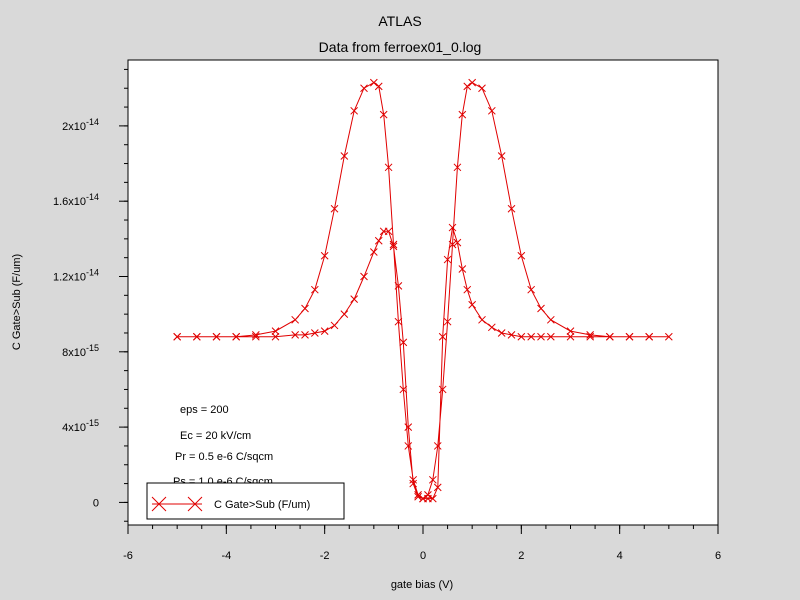 Image resolution: width=800 pixels, height=600 pixels. What do you see at coordinates (80, 426) in the screenshot?
I see `y-tick-label: 4x10⁻¹⁵` at bounding box center [80, 426].